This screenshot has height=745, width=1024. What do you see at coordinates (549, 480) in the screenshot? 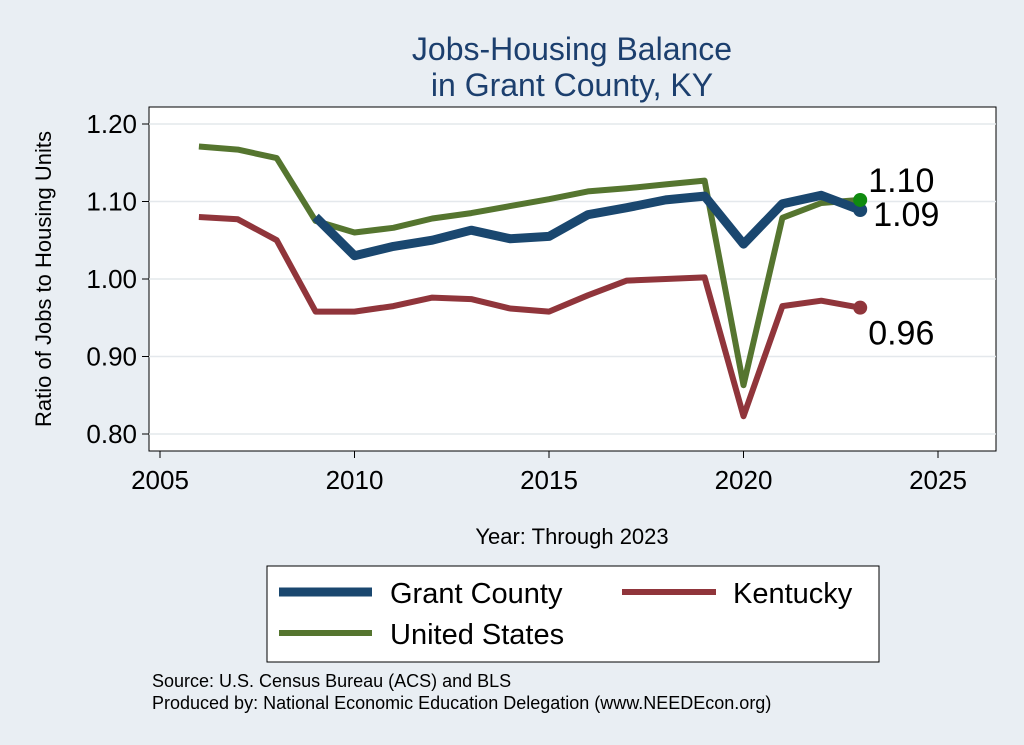
I see `x-tick-label: 2015` at bounding box center [549, 480].